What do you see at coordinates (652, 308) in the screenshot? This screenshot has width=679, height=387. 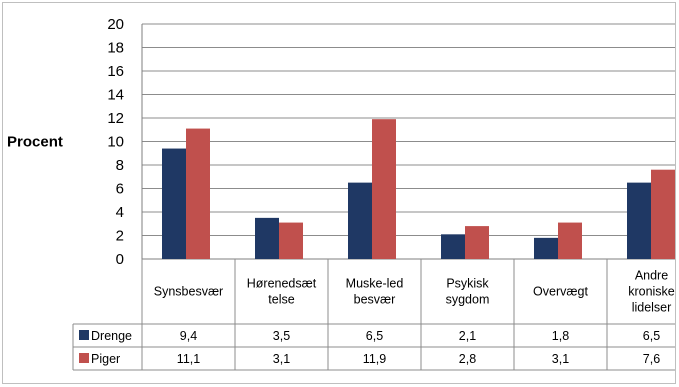 I see `category-label: lidelser` at bounding box center [652, 308].